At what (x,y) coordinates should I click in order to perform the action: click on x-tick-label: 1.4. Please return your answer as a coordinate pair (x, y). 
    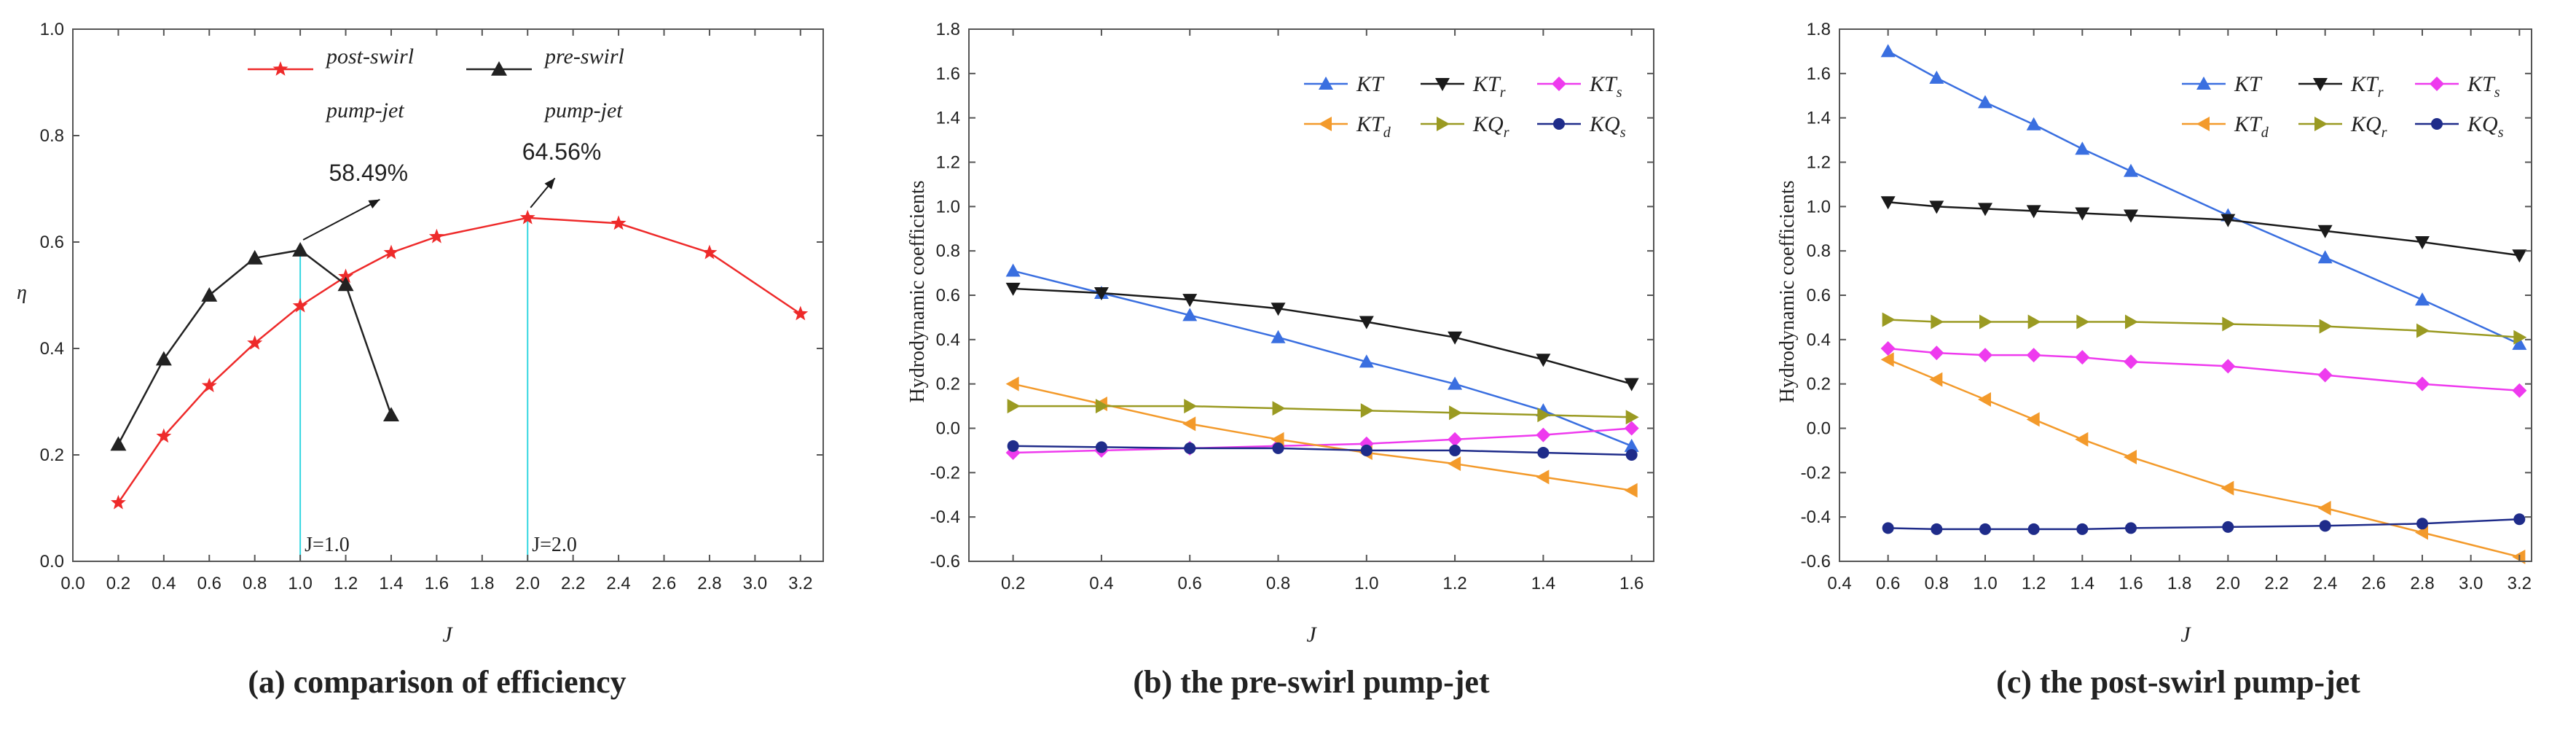
    Looking at the image, I should click on (391, 583).